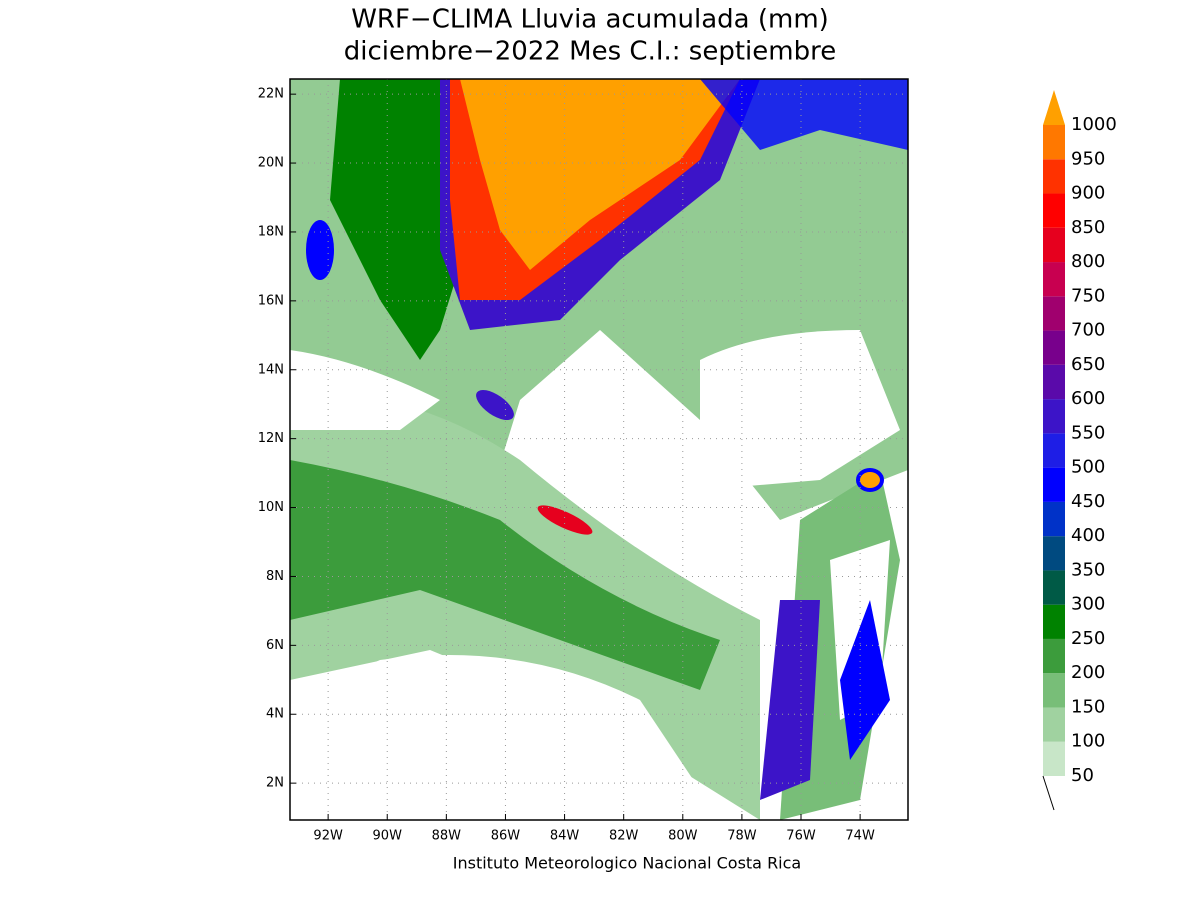  What do you see at coordinates (860, 836) in the screenshot?
I see `lon-tick-label: 74W` at bounding box center [860, 836].